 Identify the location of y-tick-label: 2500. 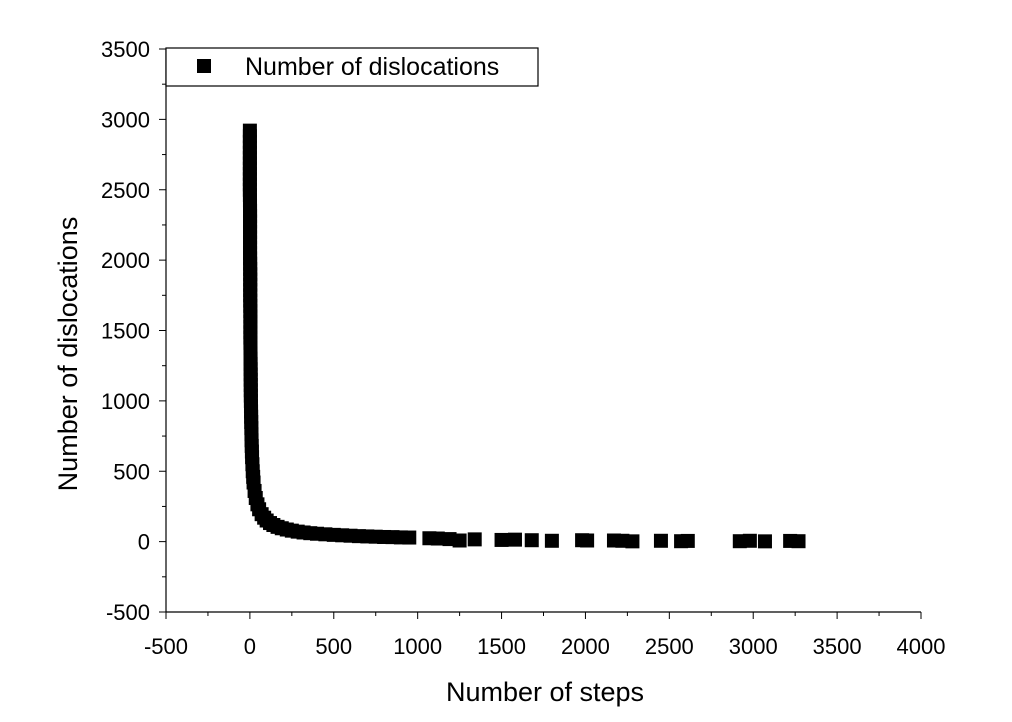
(125, 190).